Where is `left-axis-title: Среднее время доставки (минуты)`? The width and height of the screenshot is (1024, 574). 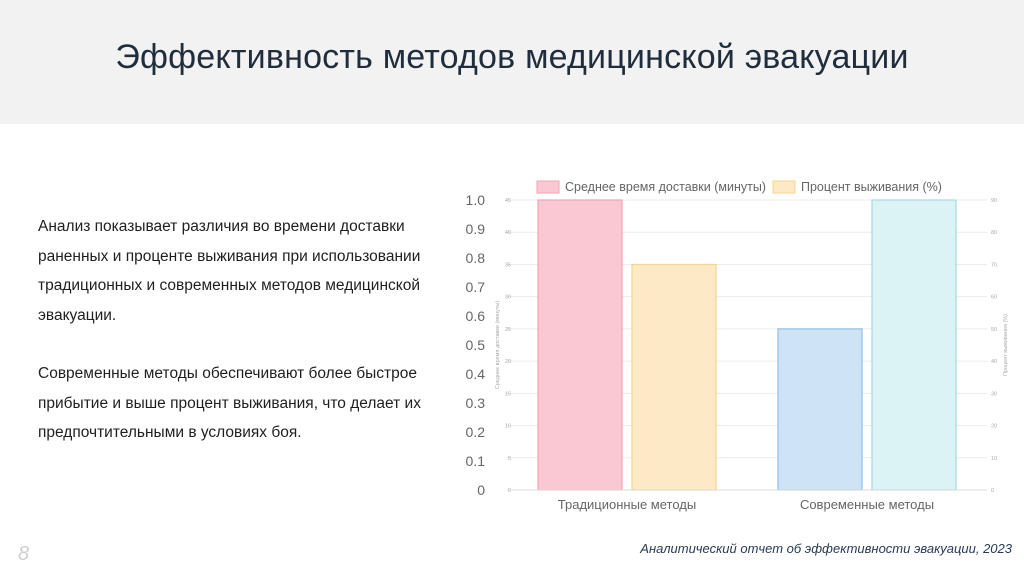 left-axis-title: Среднее время доставки (минуты) is located at coordinates (498, 345).